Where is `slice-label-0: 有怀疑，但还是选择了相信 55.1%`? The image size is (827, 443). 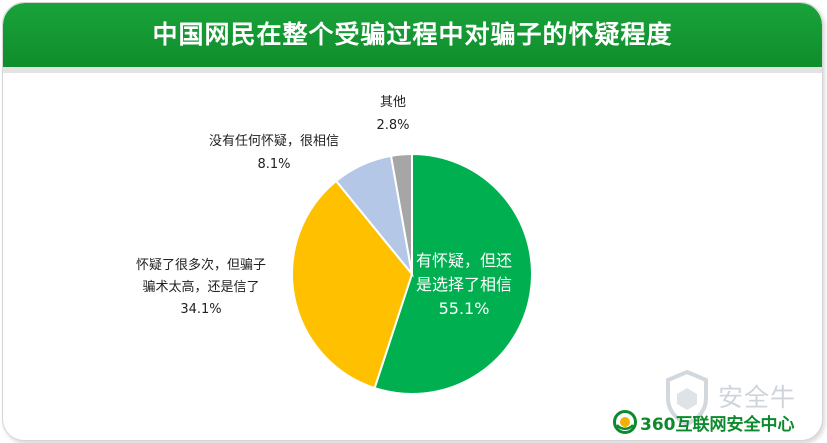 slice-label-0: 有怀疑，但还是选择了相信 55.1% is located at coordinates (464, 284).